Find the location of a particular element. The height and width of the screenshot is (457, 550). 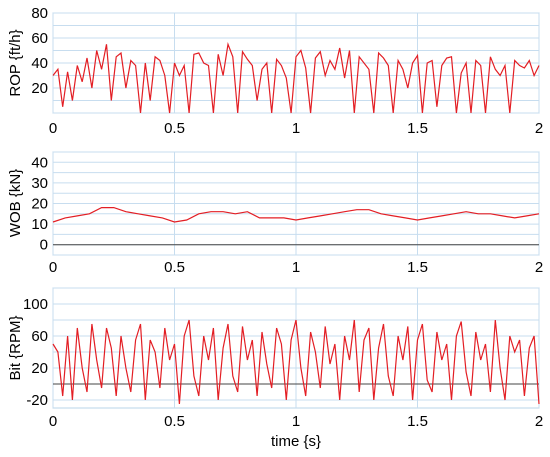

y-axis-label-wob: WOB {kN} is located at coordinates (15, 203).